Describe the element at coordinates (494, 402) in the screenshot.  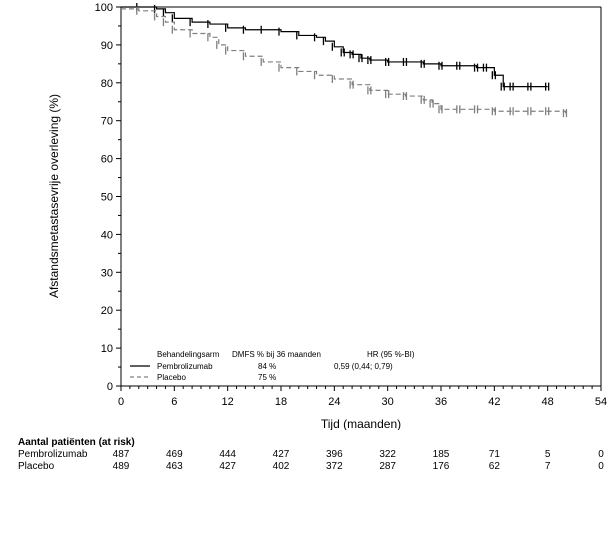
I see `x-tick-label: 42` at that location.